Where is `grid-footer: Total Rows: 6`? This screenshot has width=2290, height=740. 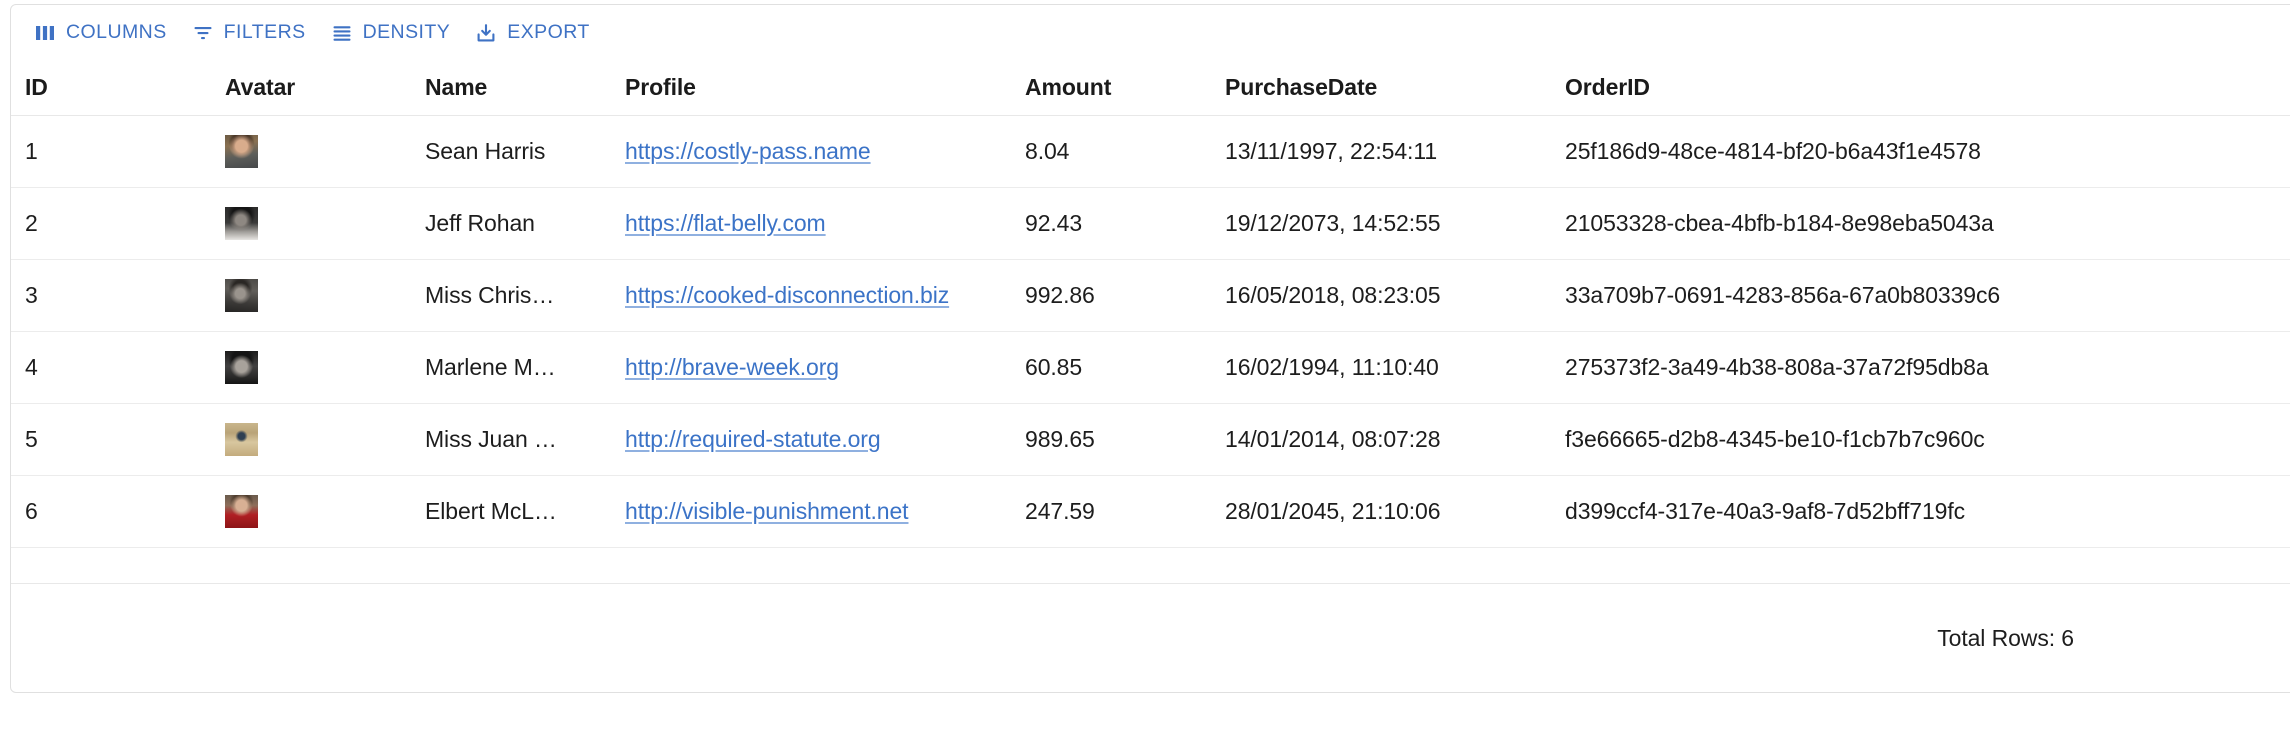 grid-footer: Total Rows: 6 is located at coordinates (1150, 637).